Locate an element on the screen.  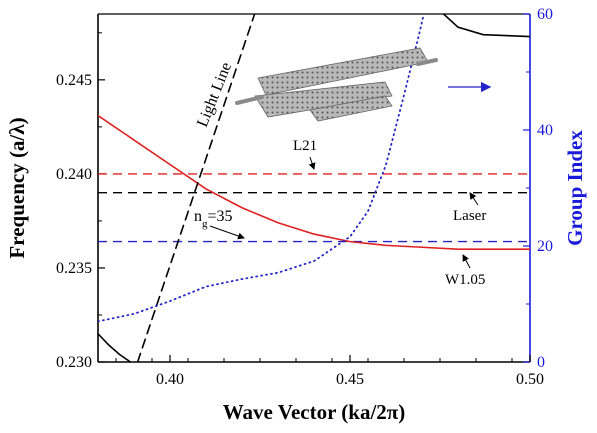
laser-label: Laser is located at coordinates (469, 216).